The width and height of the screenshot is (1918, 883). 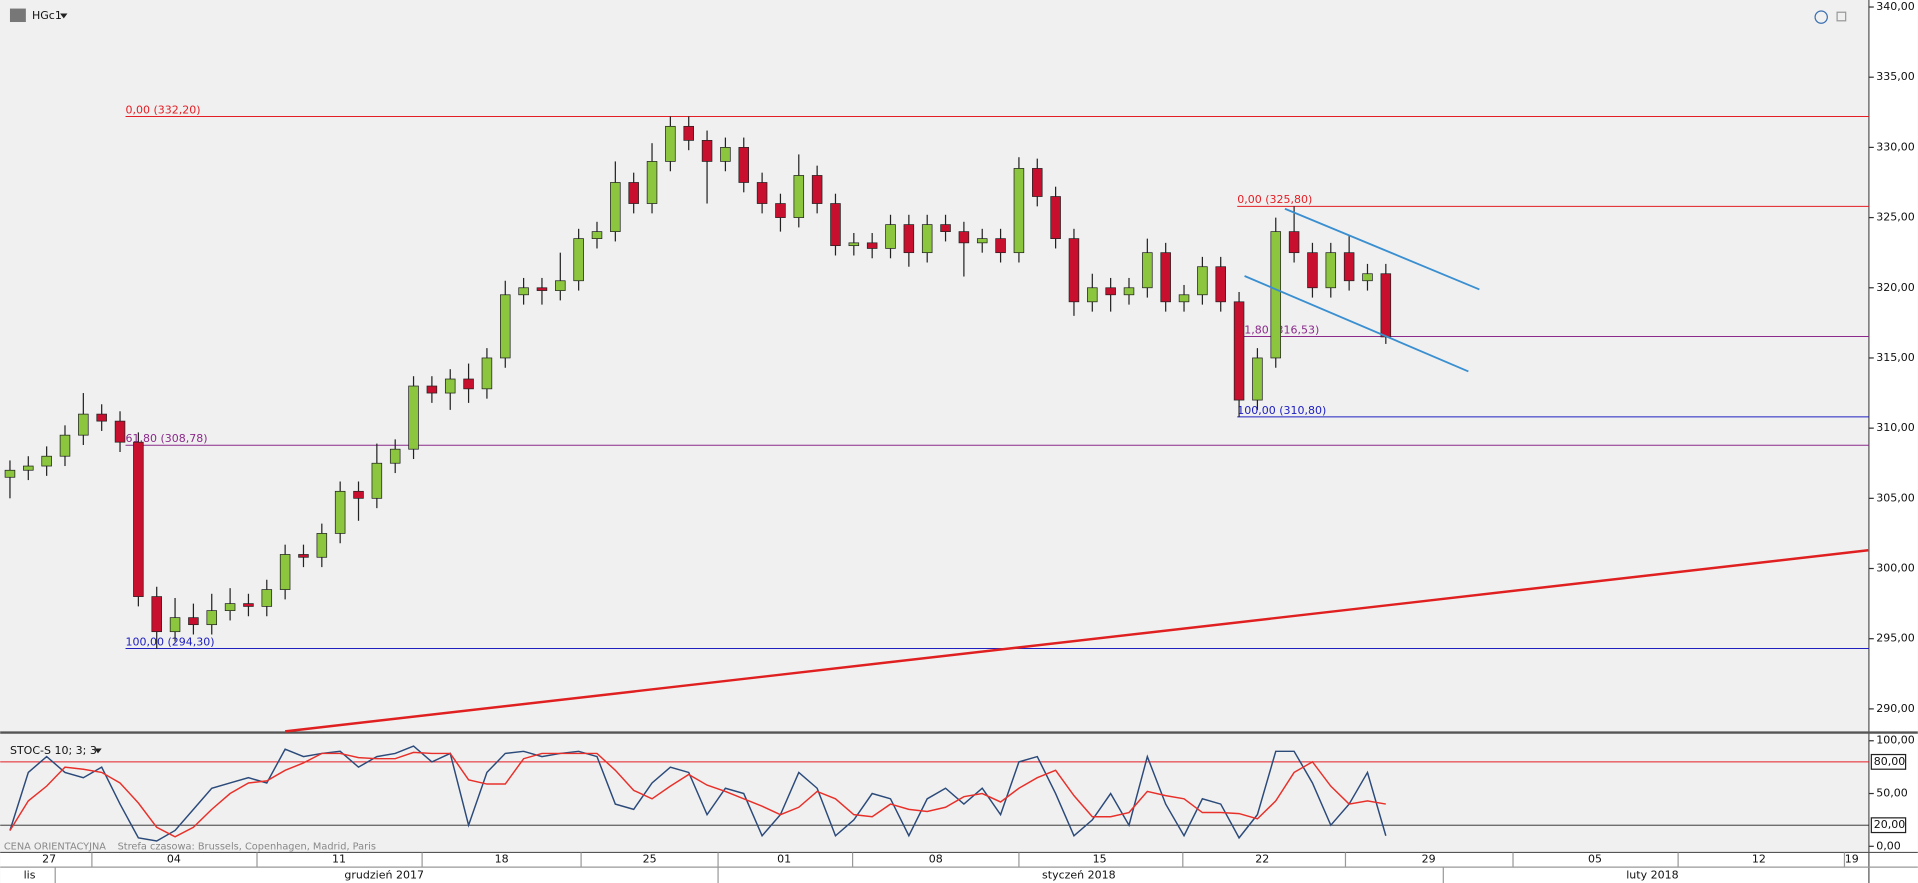 I want to click on panel-icon, so click(x=1841, y=16).